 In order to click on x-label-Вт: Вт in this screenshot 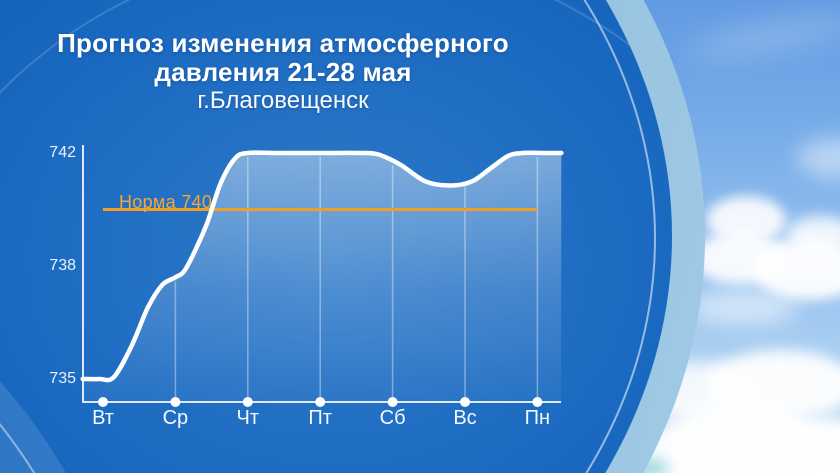, I will do `click(103, 418)`.